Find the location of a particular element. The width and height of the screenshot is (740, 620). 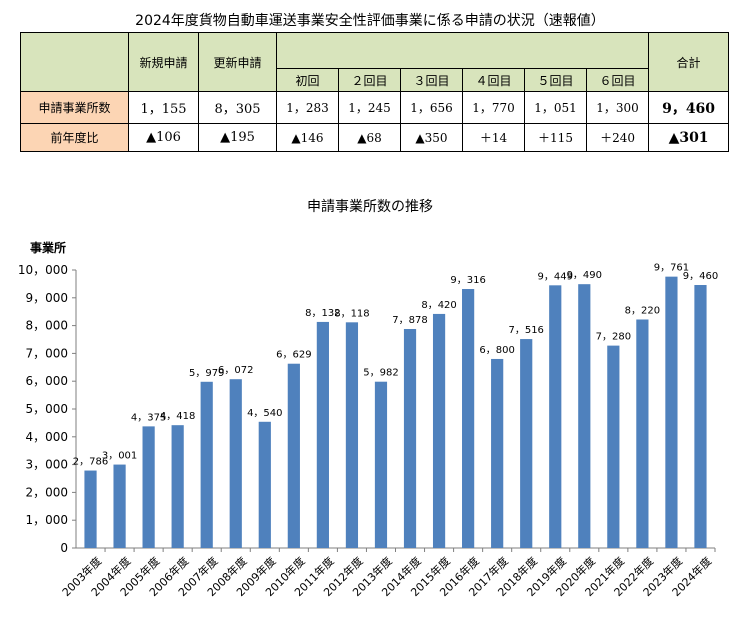

cell-round: ▲68 is located at coordinates (369, 137).